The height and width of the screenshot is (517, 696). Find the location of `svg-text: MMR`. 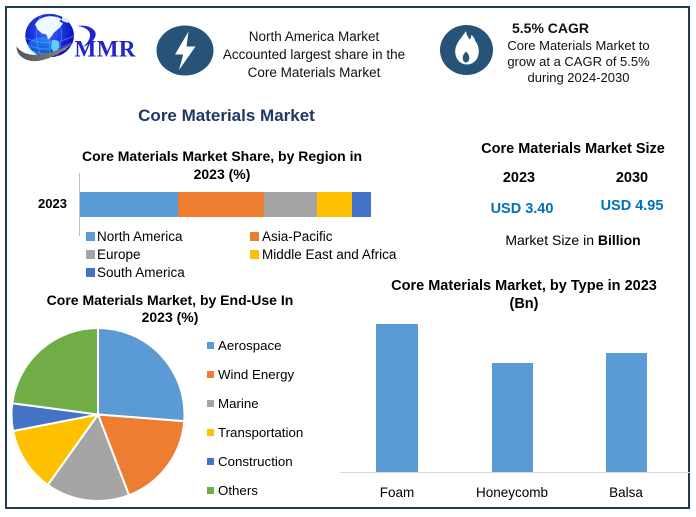

svg-text: MMR is located at coordinates (105, 49).